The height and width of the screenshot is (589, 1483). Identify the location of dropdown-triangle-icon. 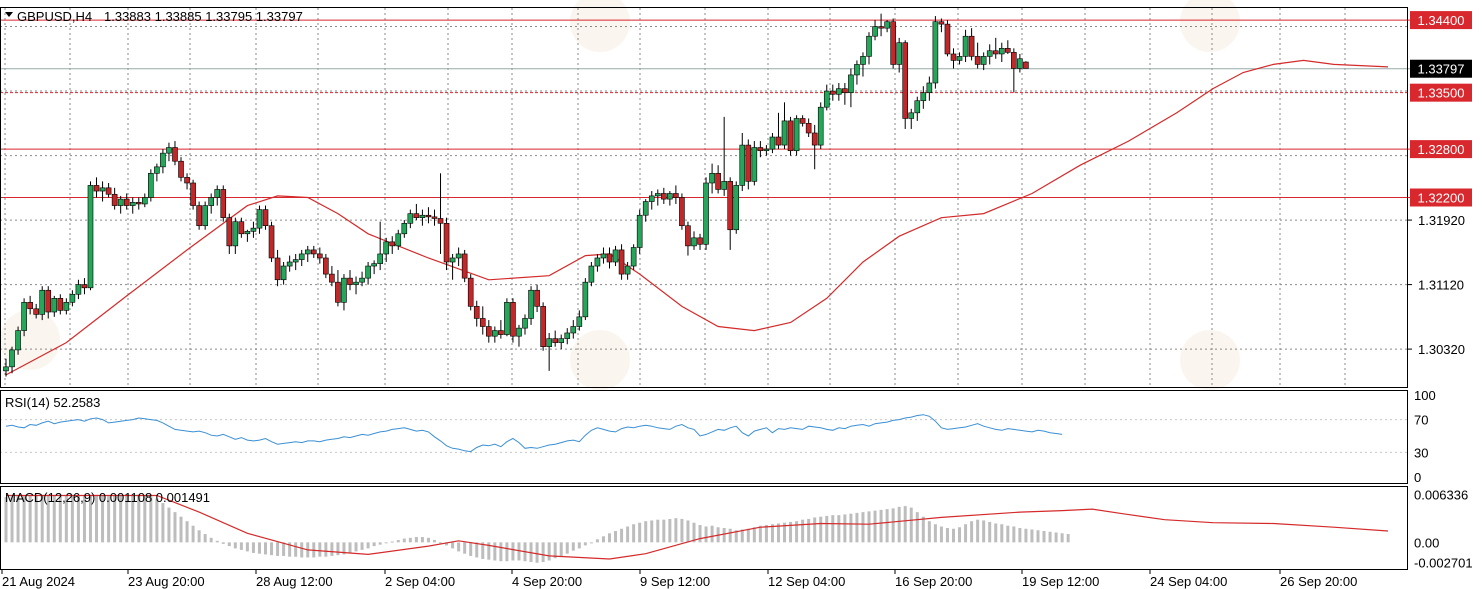
(9, 14).